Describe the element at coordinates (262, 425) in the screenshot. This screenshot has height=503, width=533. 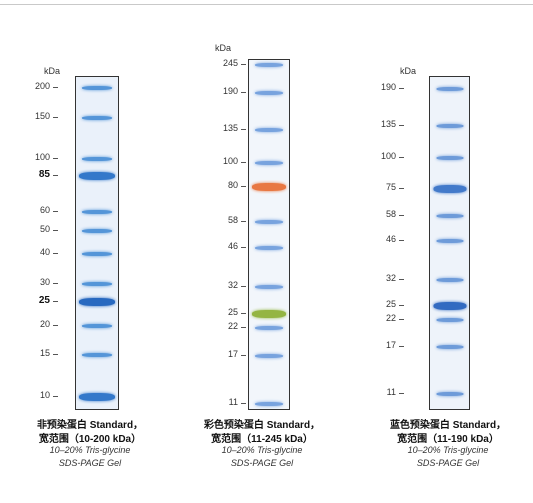
I see `caption-title: 彩色预染蛋白 Standard，` at that location.